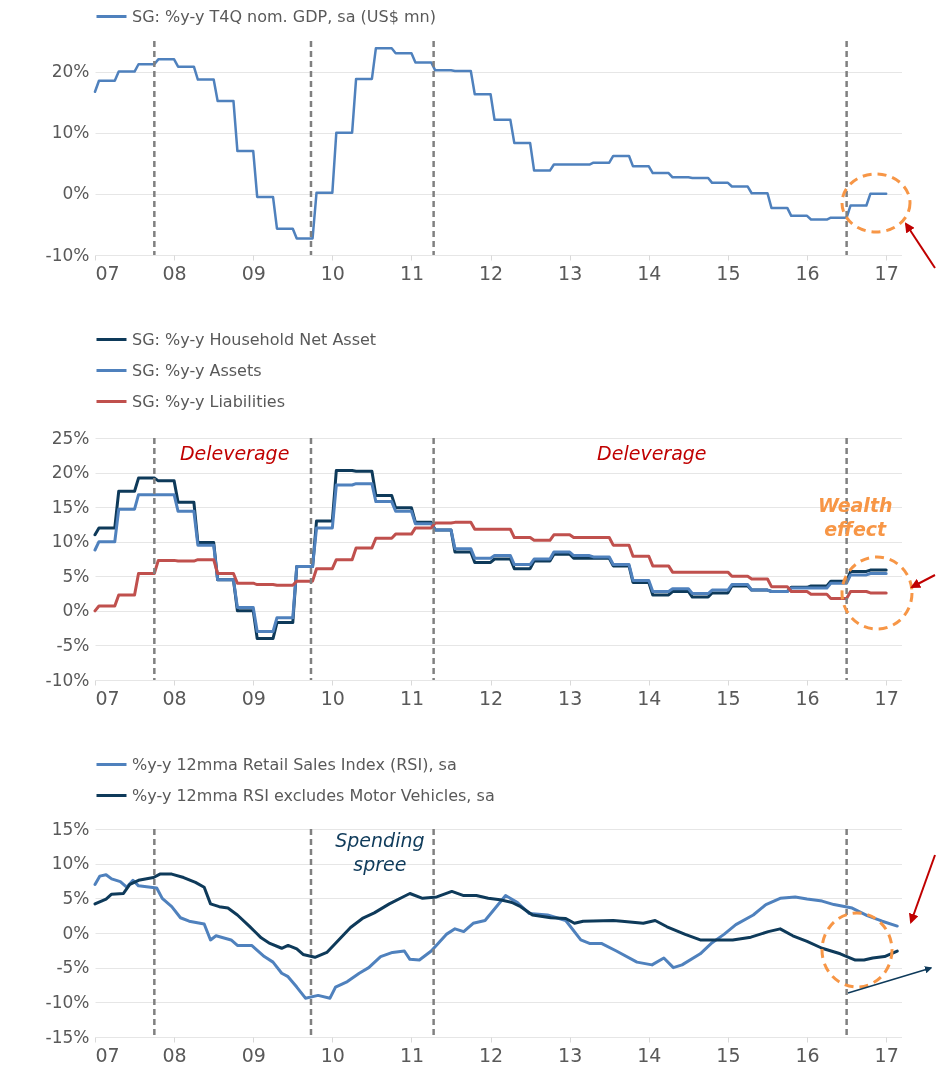  What do you see at coordinates (284, 16) in the screenshot?
I see `legend-label: SG: %y-y T4Q nom. GDP, sa (US$ mn)` at bounding box center [284, 16].